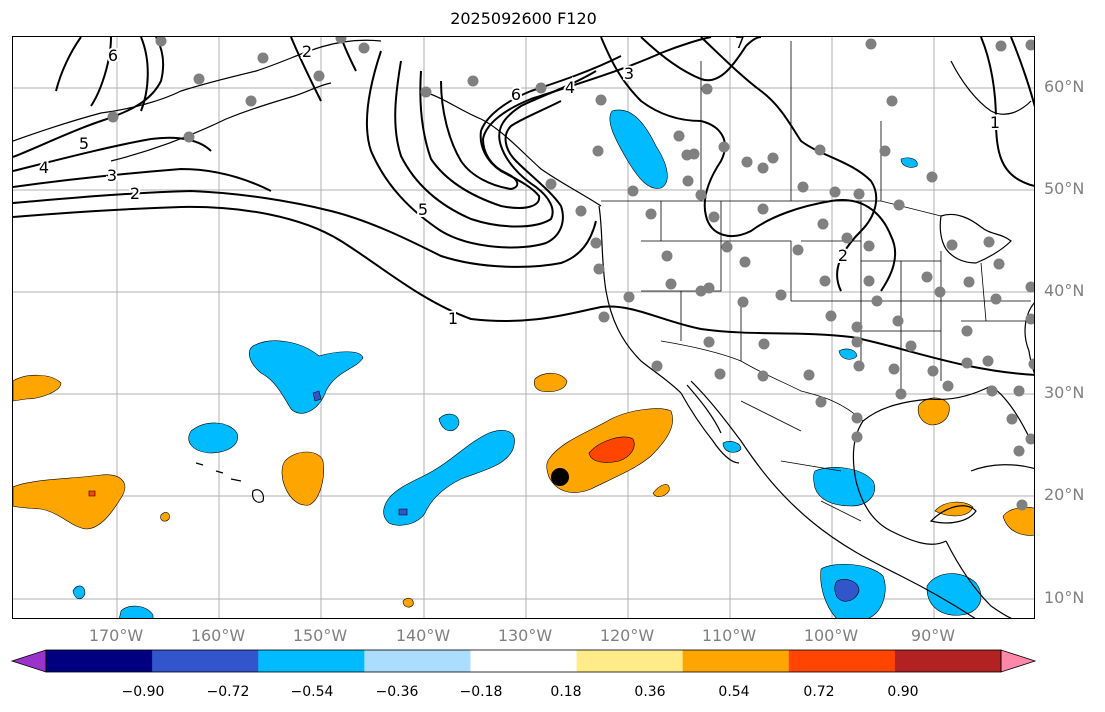 Image resolution: width=1105 pixels, height=712 pixels. I want to click on west-coast-us, so click(640, 299).